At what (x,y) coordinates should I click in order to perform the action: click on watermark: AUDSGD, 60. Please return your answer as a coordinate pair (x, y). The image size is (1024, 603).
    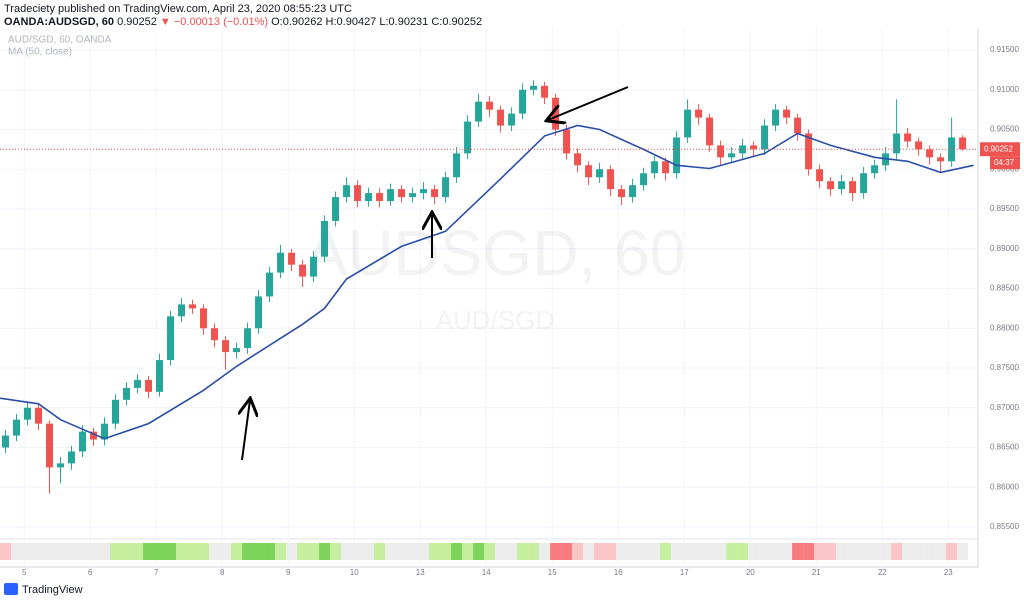
    Looking at the image, I should click on (495, 253).